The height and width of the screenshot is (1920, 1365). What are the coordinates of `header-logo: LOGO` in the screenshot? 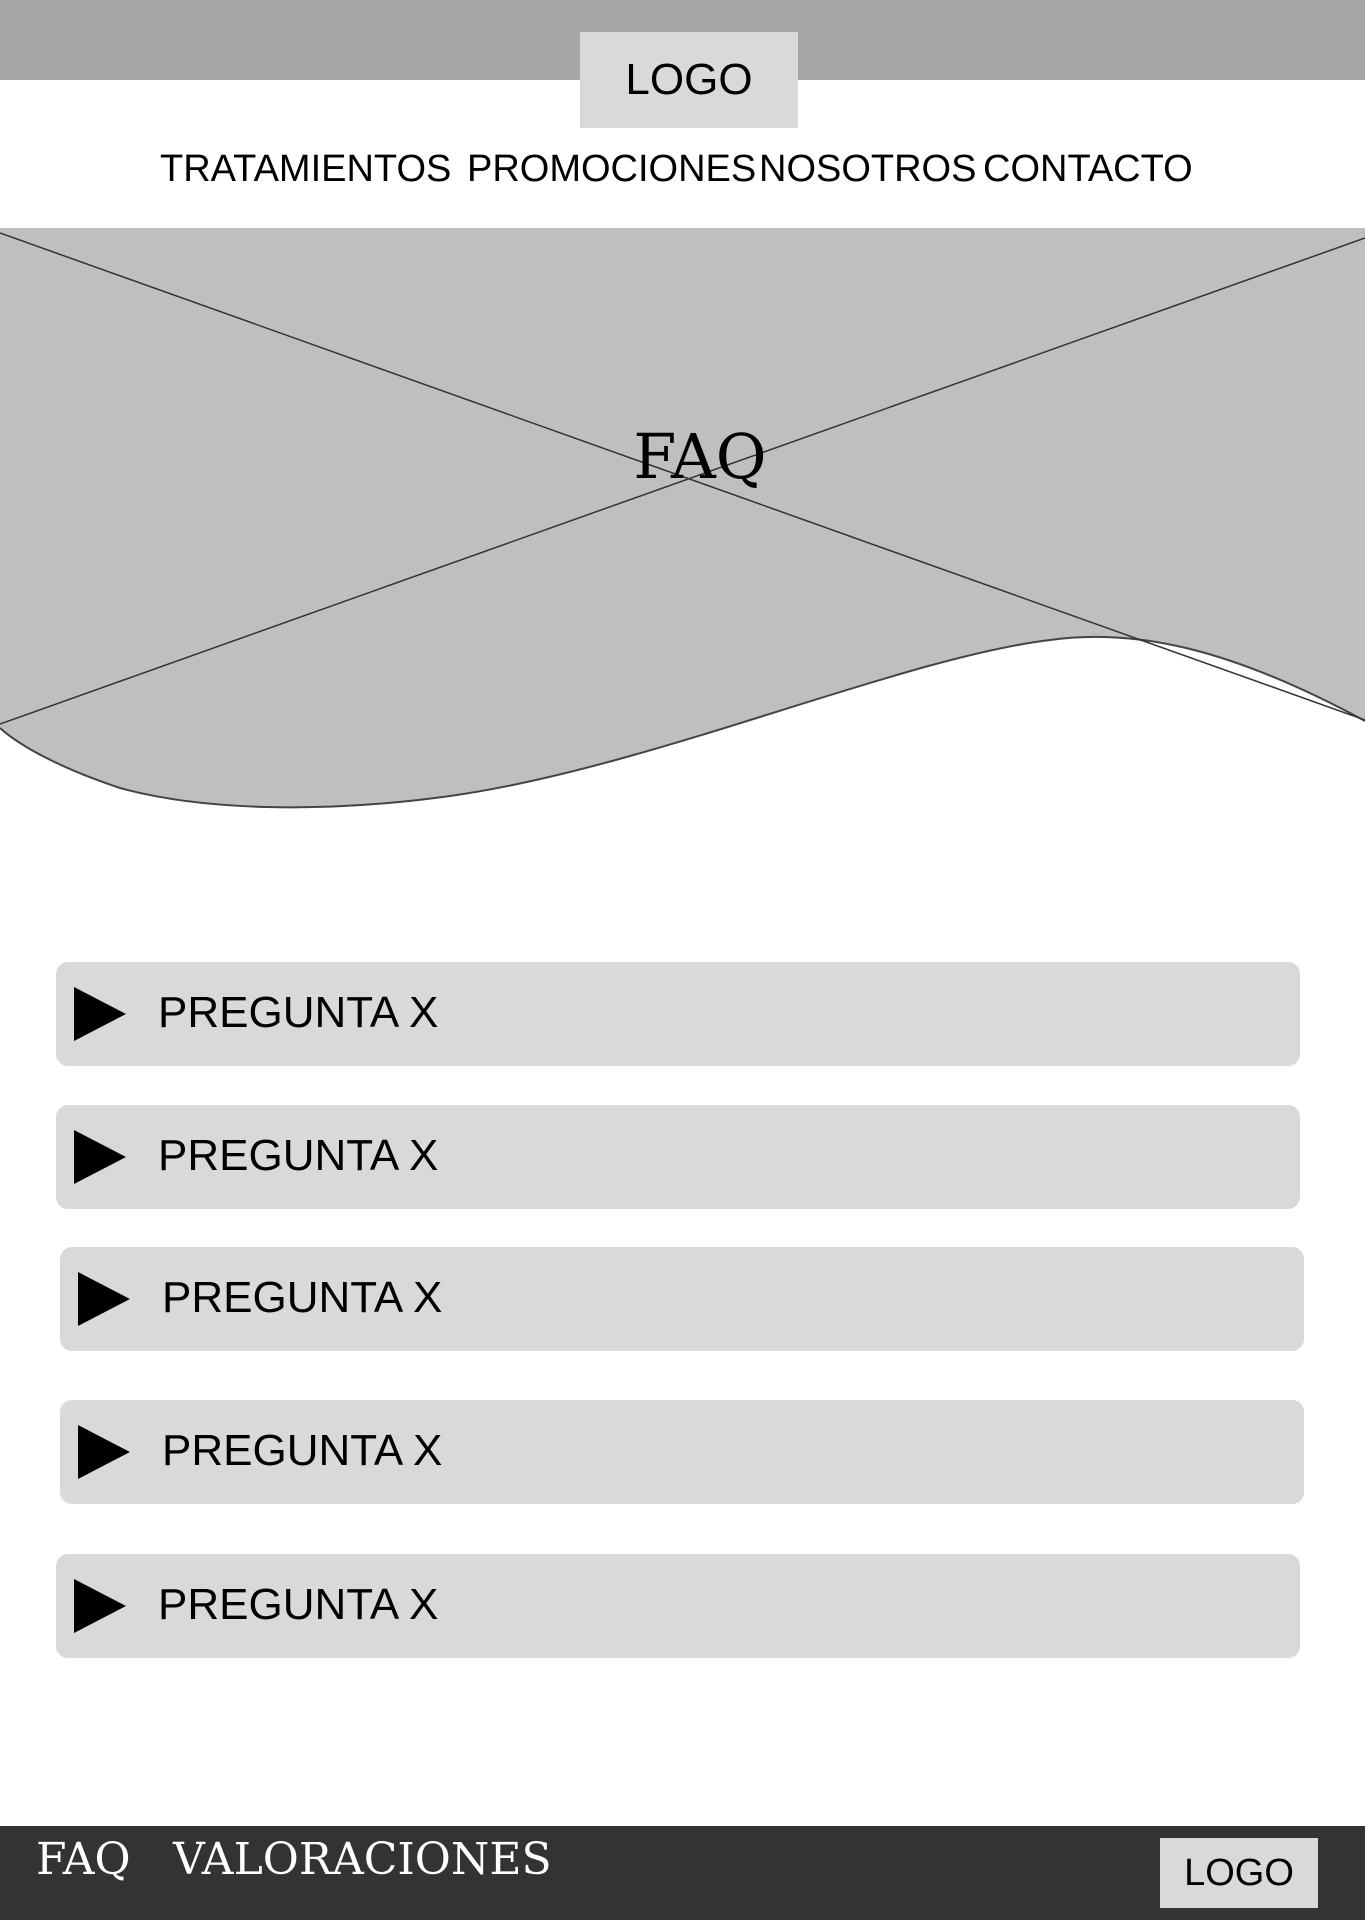 It's located at (689, 80).